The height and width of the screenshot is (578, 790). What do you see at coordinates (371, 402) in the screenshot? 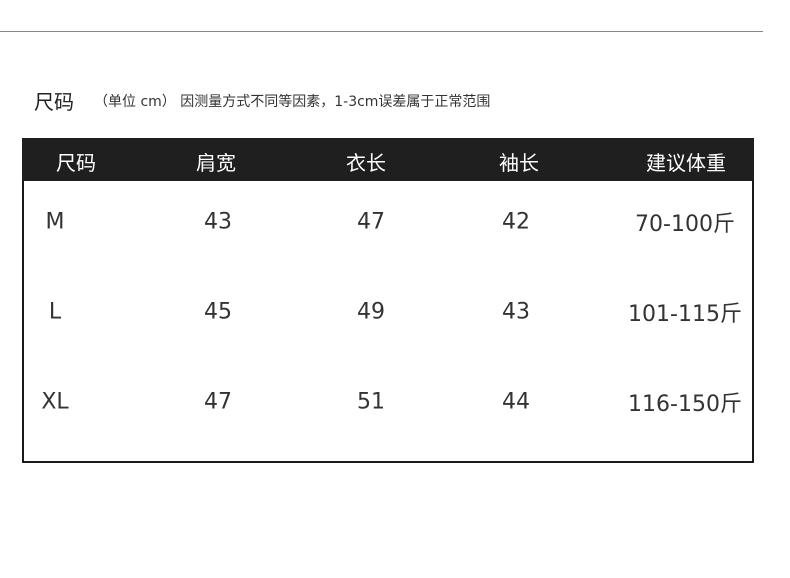
I see `cell-length: 51` at bounding box center [371, 402].